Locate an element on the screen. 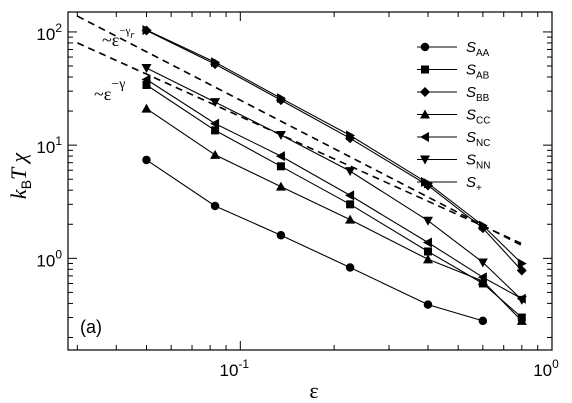 Image resolution: width=572 pixels, height=403 pixels. x-tick-label: 10⁰ is located at coordinates (546, 368).